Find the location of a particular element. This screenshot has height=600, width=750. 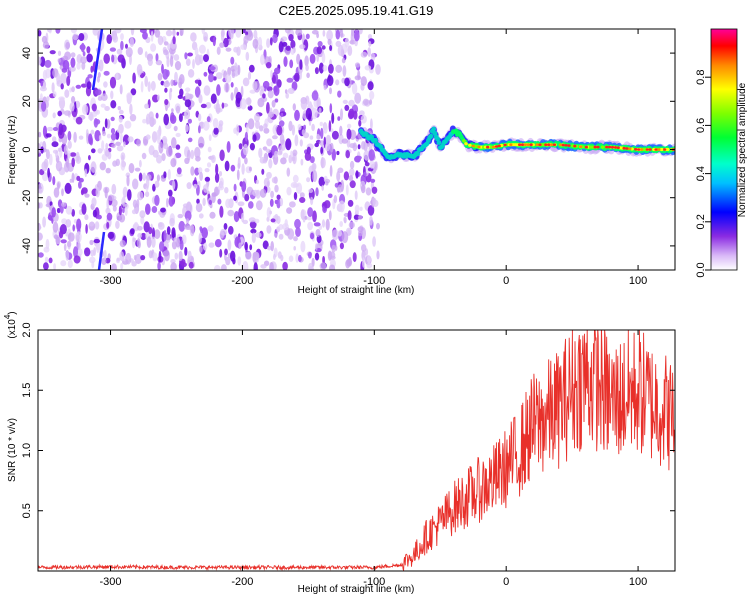

signal-core is located at coordinates (662, 149).